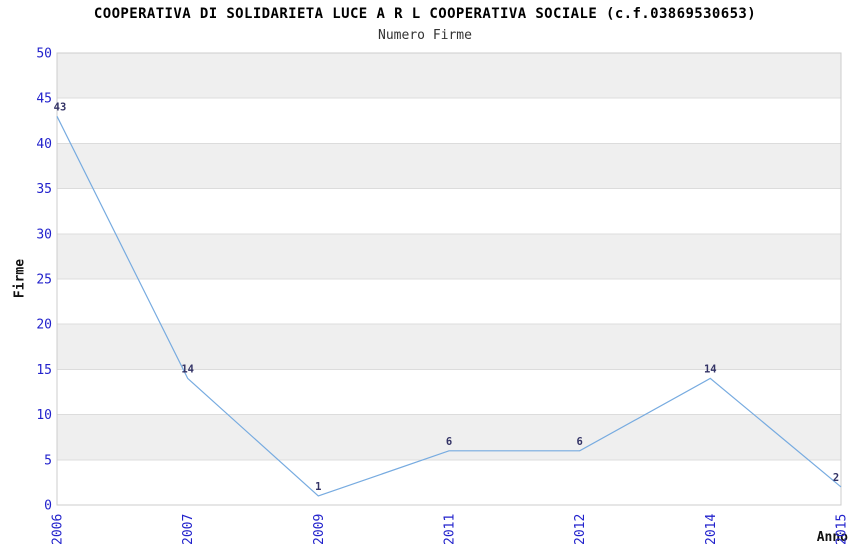 This screenshot has width=850, height=550. What do you see at coordinates (842, 529) in the screenshot?
I see `x-tick-label: 2015` at bounding box center [842, 529].